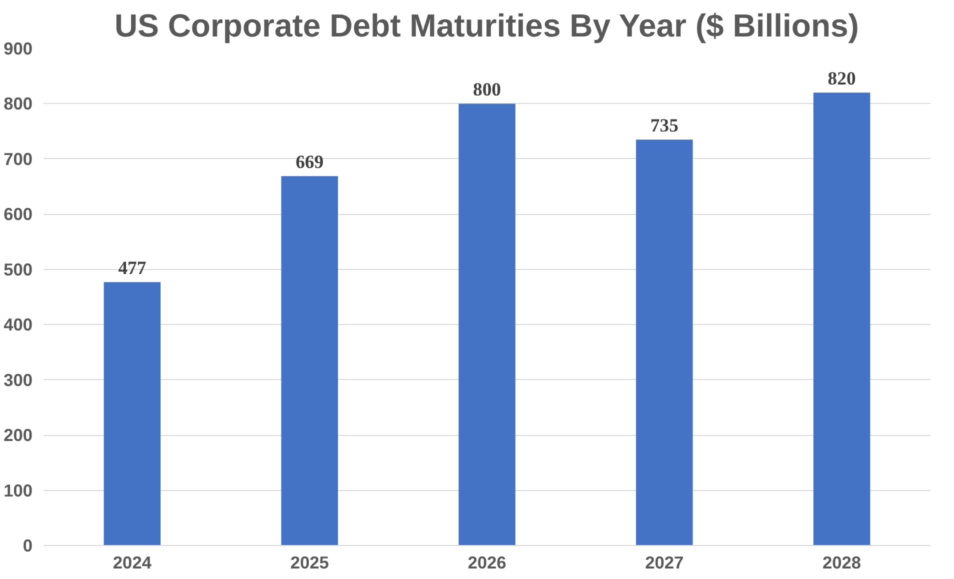 This screenshot has height=579, width=954. Describe the element at coordinates (18, 490) in the screenshot. I see `y-tick-label: 100` at that location.